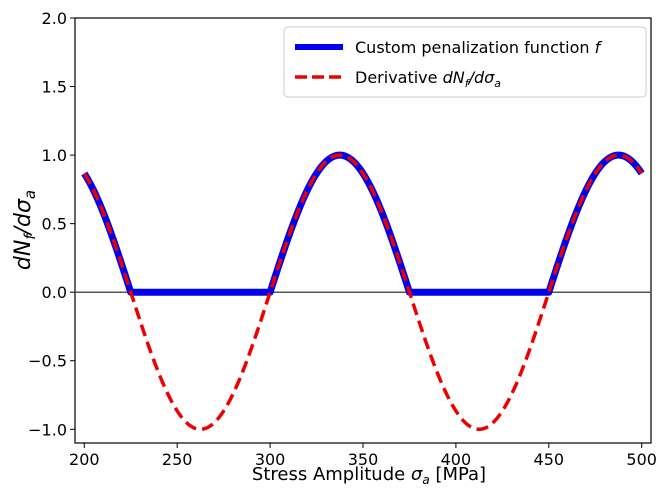  What do you see at coordinates (417, 474) in the screenshot?
I see `x-axis-label-sym: σ` at bounding box center [417, 474].